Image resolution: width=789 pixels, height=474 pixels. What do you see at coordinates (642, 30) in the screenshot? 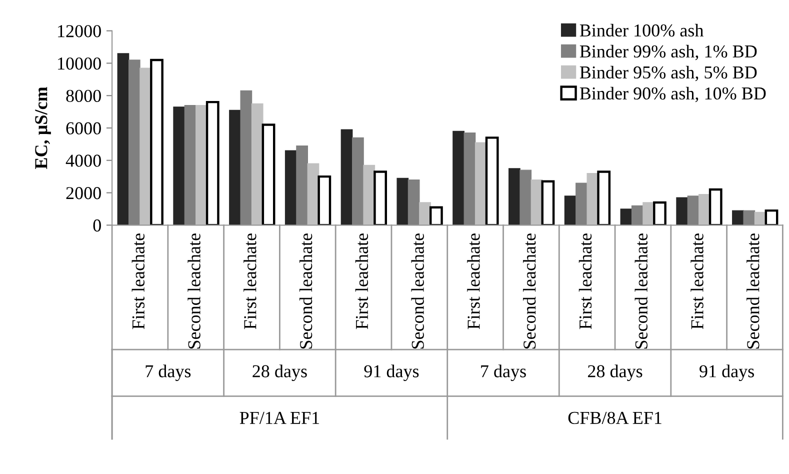
I see `legend-label: Binder 100% ash` at bounding box center [642, 30].